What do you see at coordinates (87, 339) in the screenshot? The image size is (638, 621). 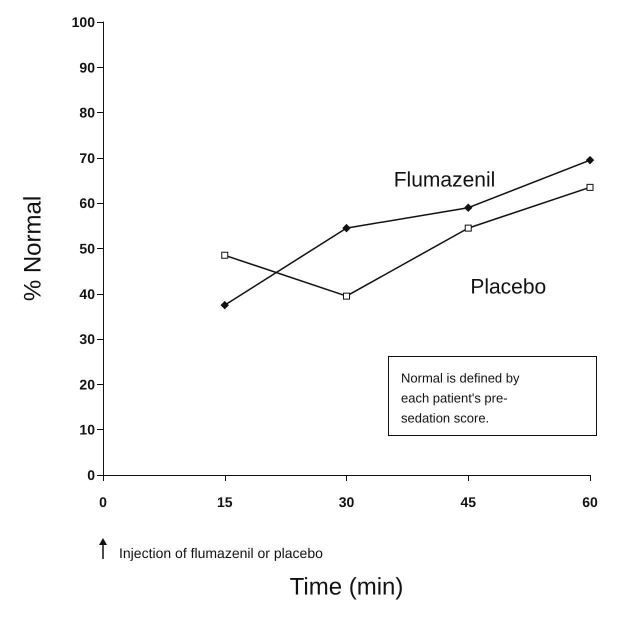 I see `y-tick-label: 30` at bounding box center [87, 339].